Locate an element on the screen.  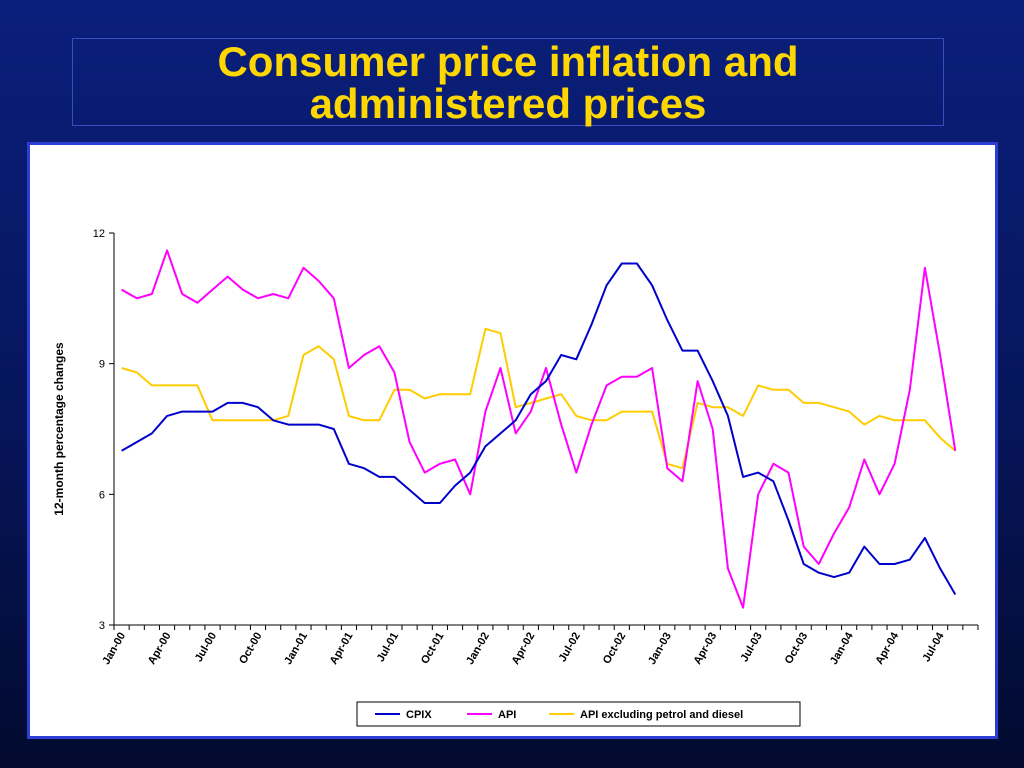
legend-label: CPIX is located at coordinates (419, 715).